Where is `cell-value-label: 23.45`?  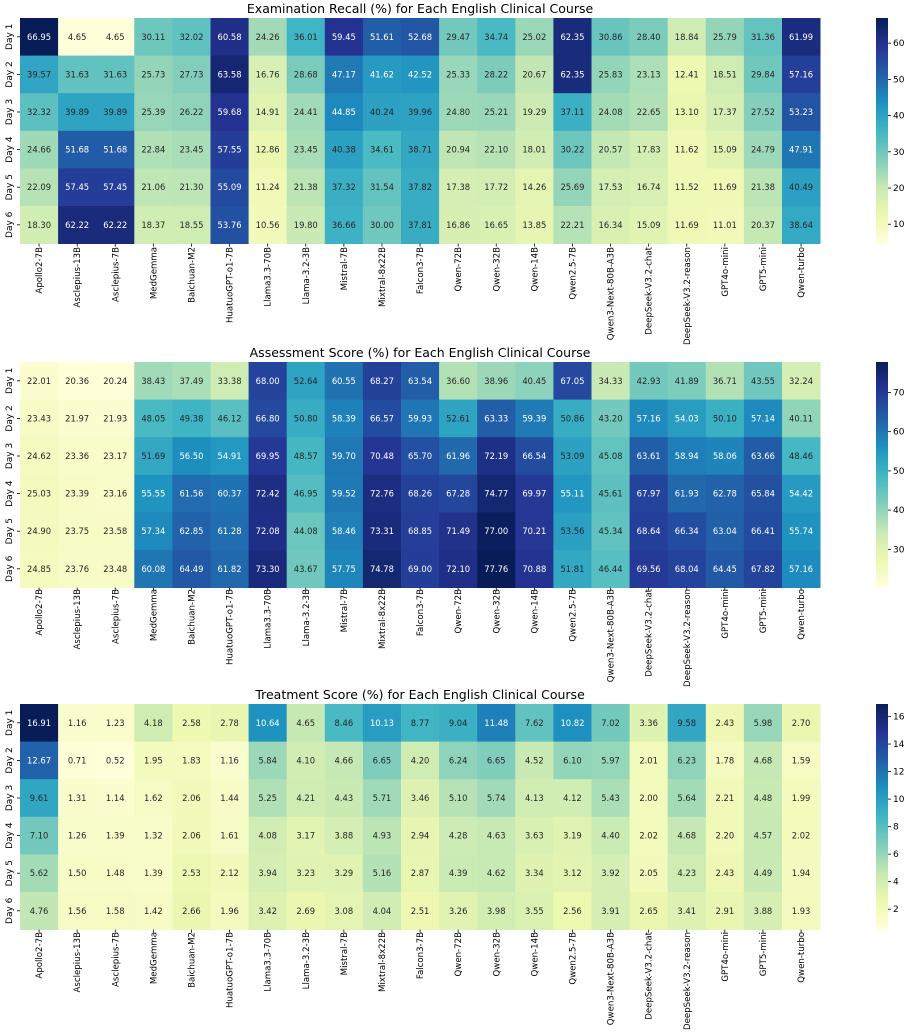
cell-value-label: 23.45 is located at coordinates (191, 150).